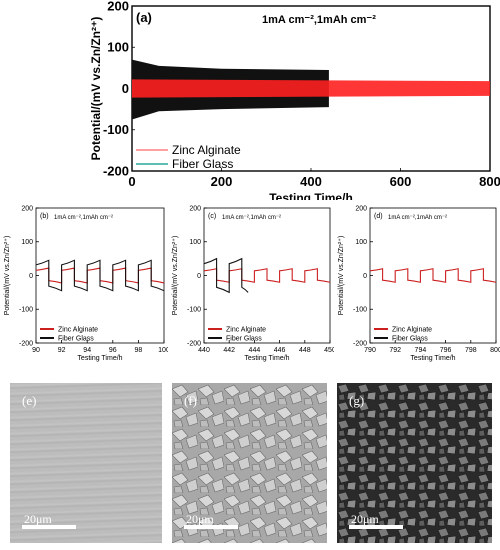 This screenshot has width=500, height=550. What do you see at coordinates (36, 350) in the screenshot?
I see `x-tick-label: 90` at bounding box center [36, 350].